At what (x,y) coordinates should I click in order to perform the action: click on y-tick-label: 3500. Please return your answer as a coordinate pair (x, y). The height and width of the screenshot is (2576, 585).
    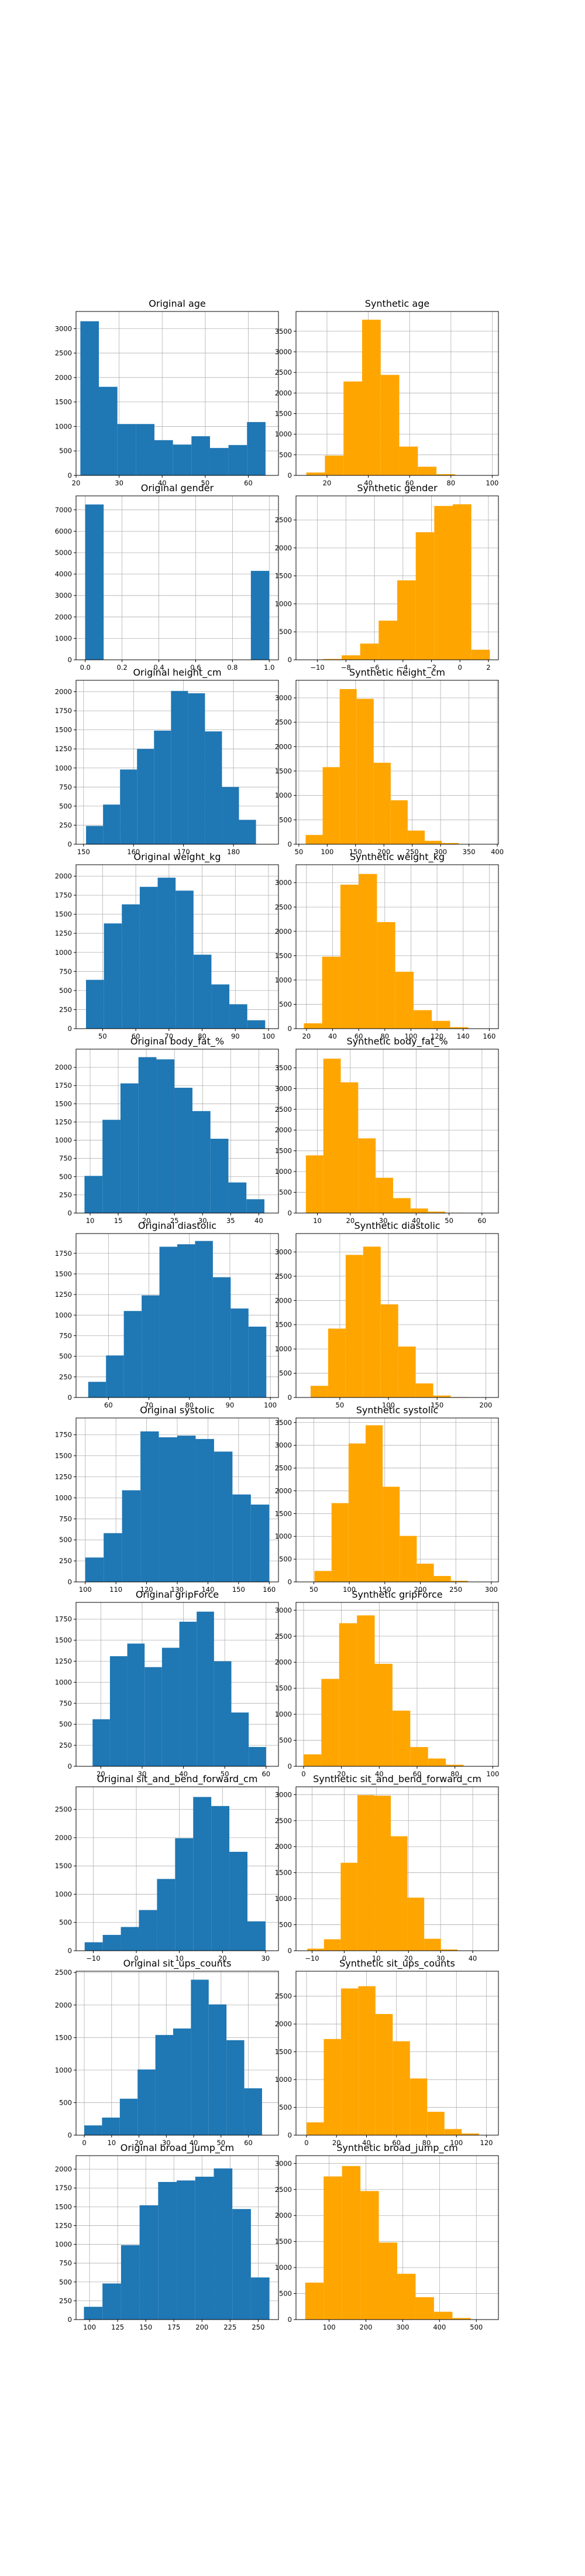
    Looking at the image, I should click on (283, 1423).